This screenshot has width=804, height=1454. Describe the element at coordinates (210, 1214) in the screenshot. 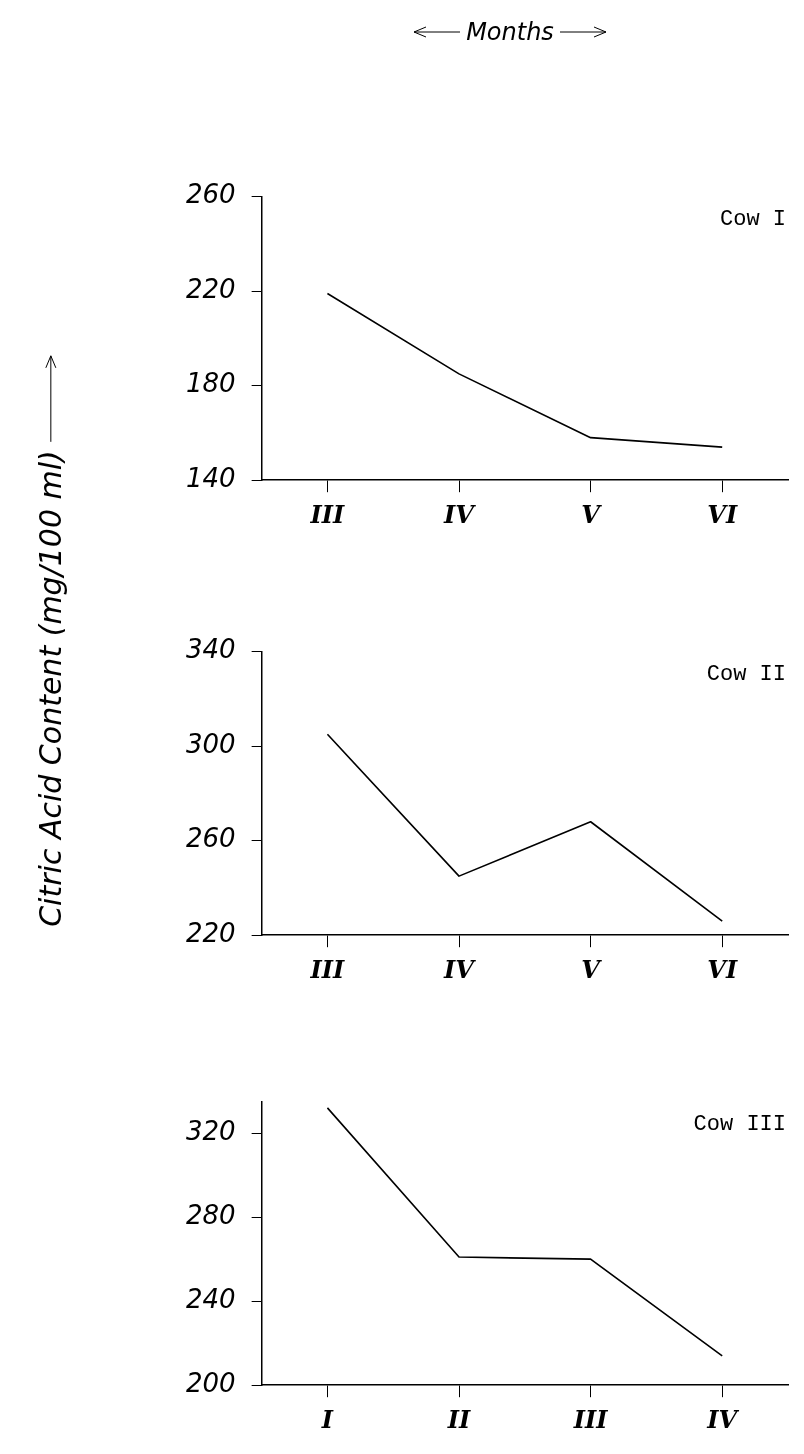

I see `y-tick-label: 280` at that location.